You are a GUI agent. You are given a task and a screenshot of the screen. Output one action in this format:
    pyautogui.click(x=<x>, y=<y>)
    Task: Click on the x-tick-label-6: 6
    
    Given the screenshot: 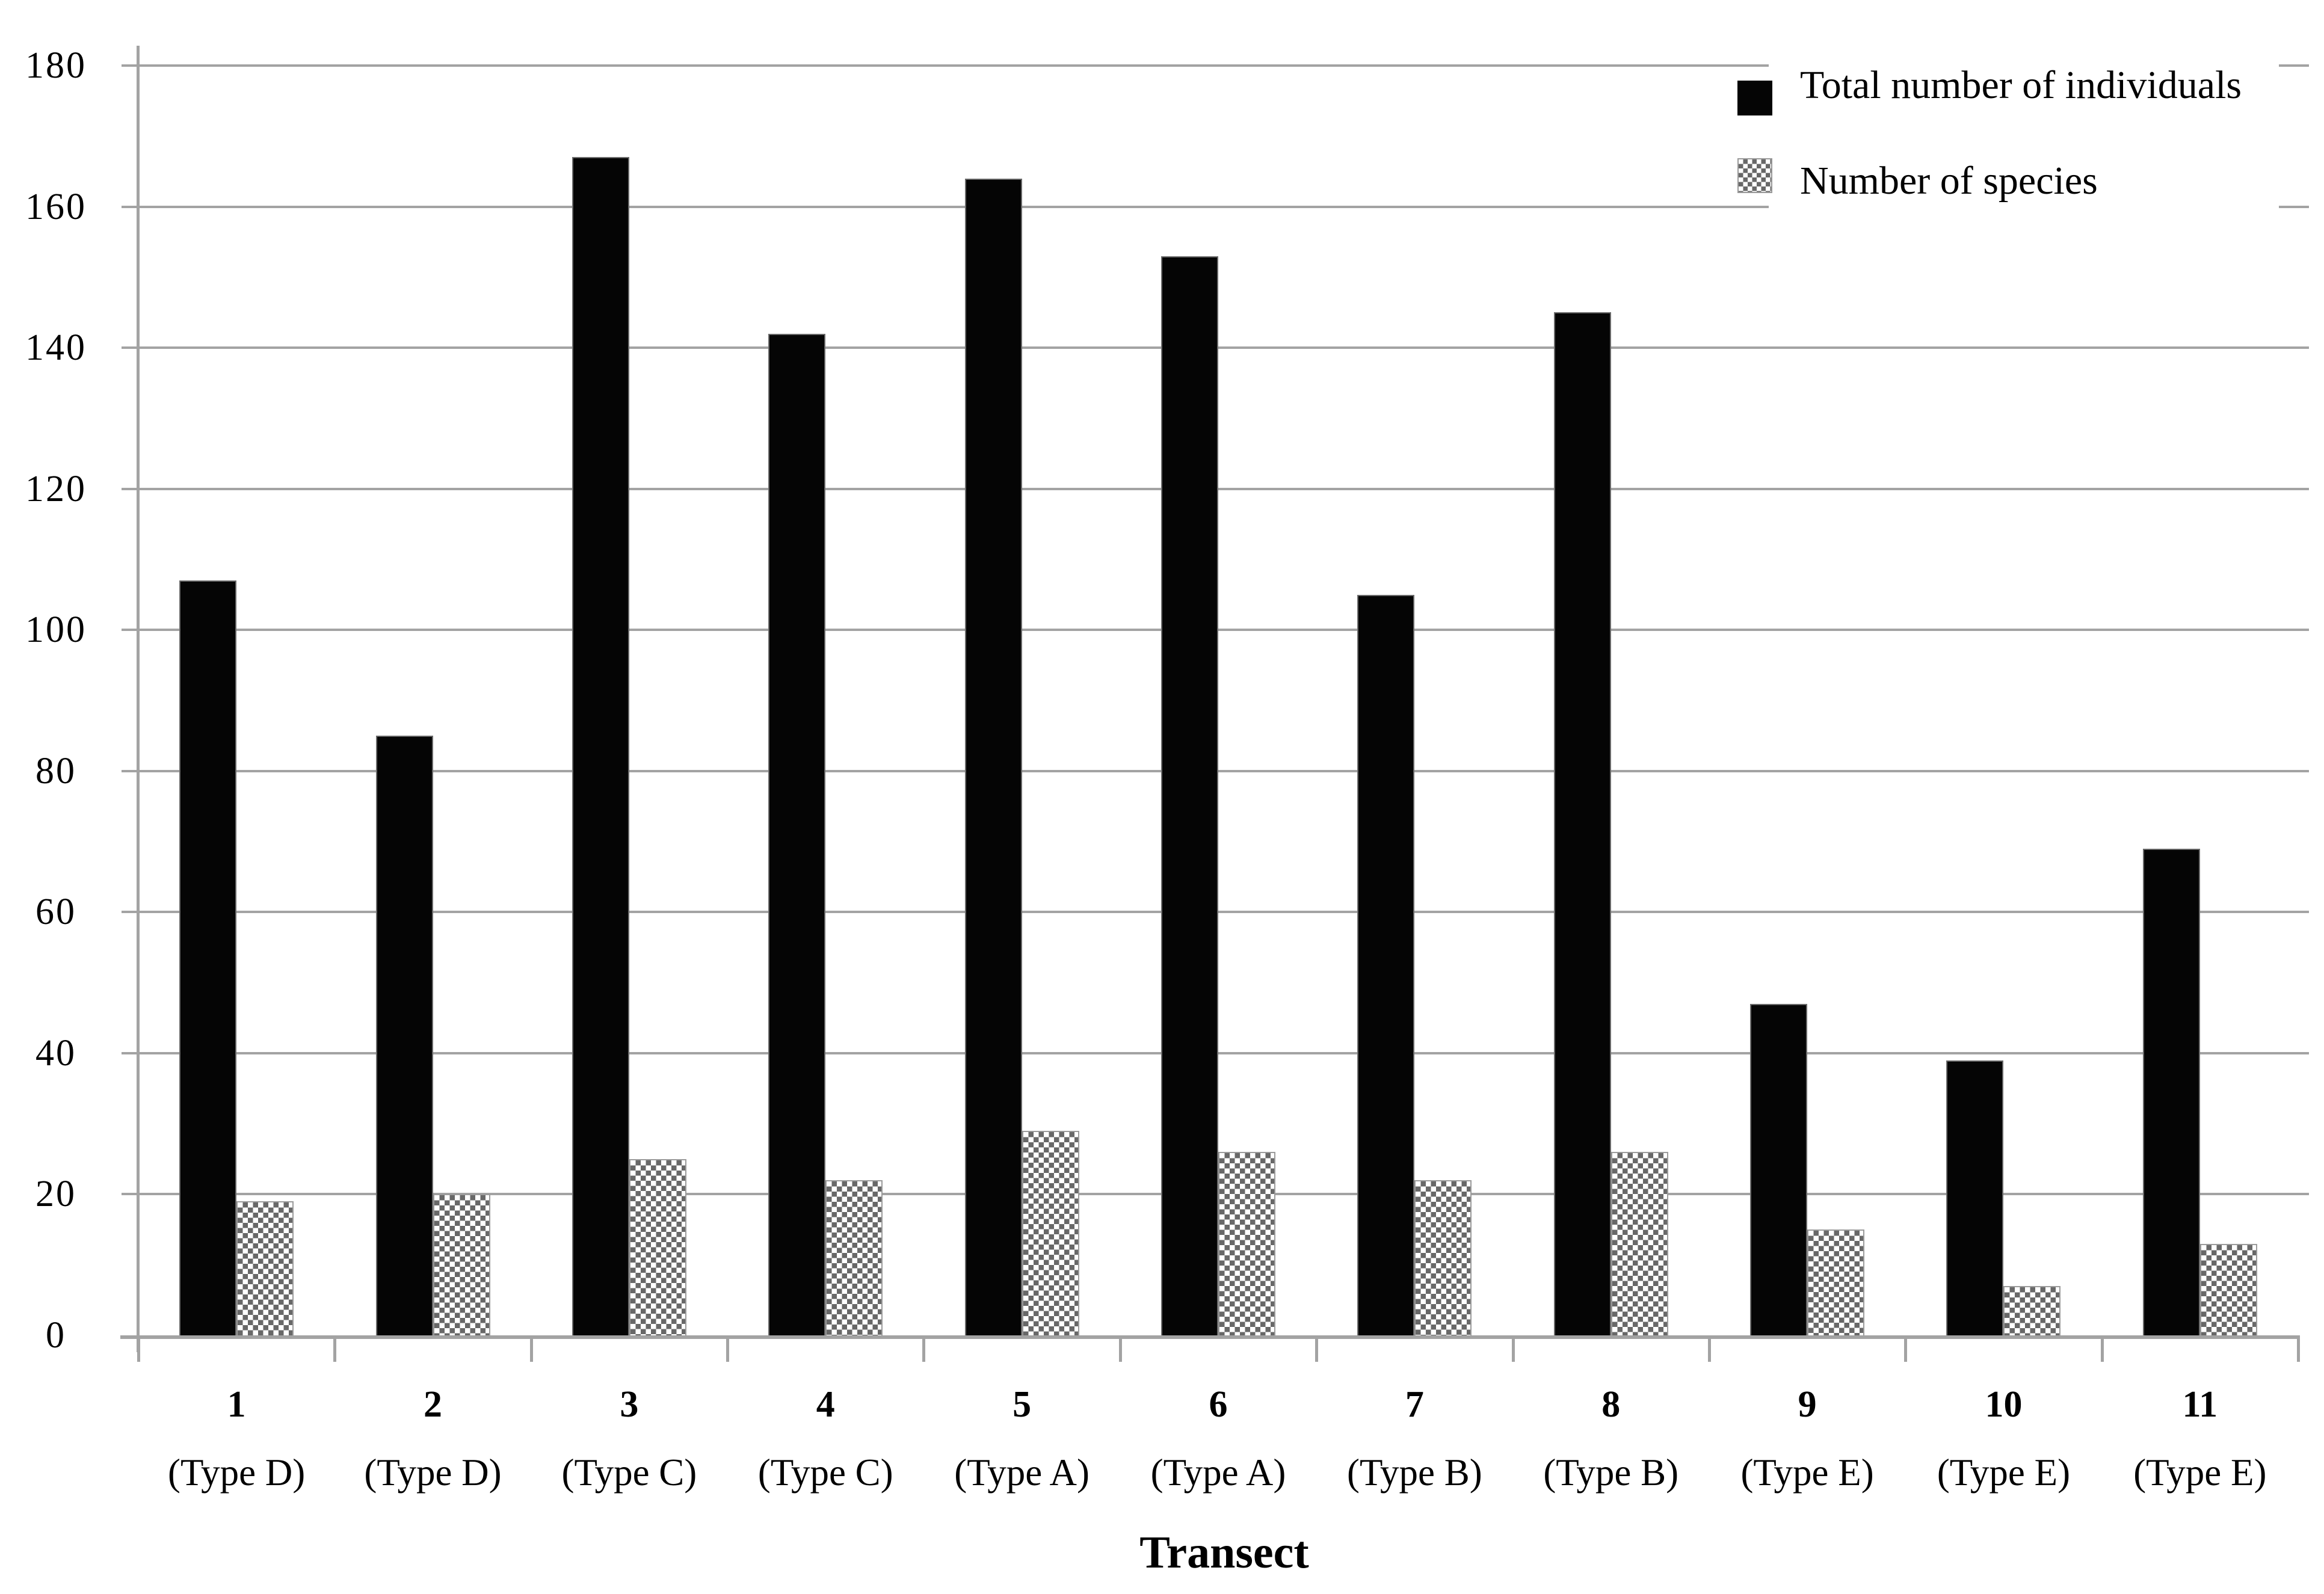 What is the action you would take?
    pyautogui.click(x=1218, y=1404)
    